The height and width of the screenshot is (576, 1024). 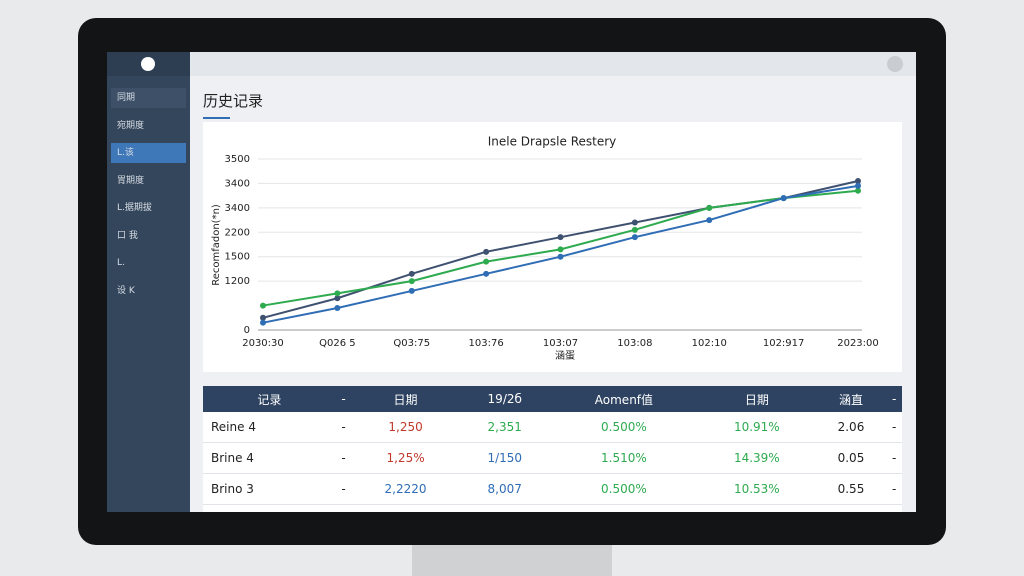 What do you see at coordinates (269, 399) in the screenshot?
I see `header-cell: 记录` at bounding box center [269, 399].